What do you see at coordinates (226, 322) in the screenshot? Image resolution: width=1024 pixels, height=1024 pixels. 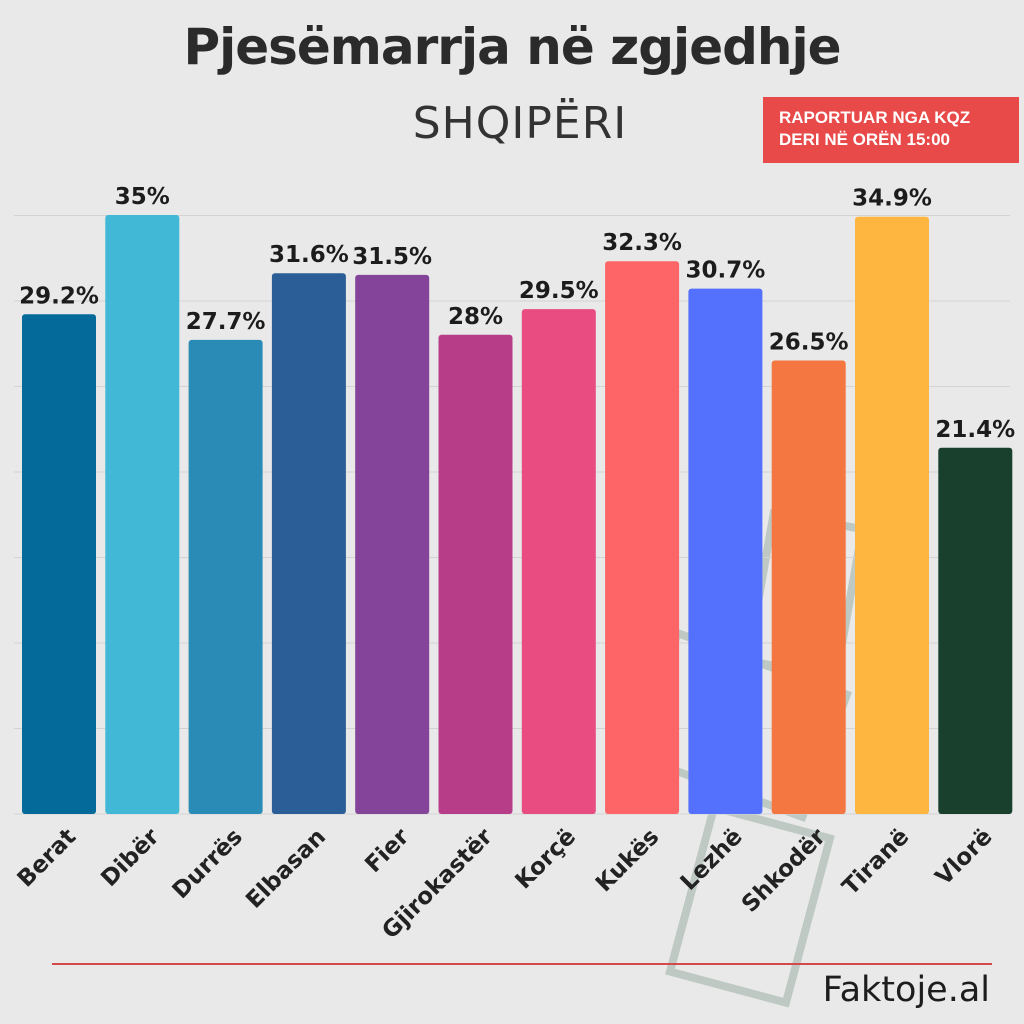 I see `value-label: 27.7%` at bounding box center [226, 322].